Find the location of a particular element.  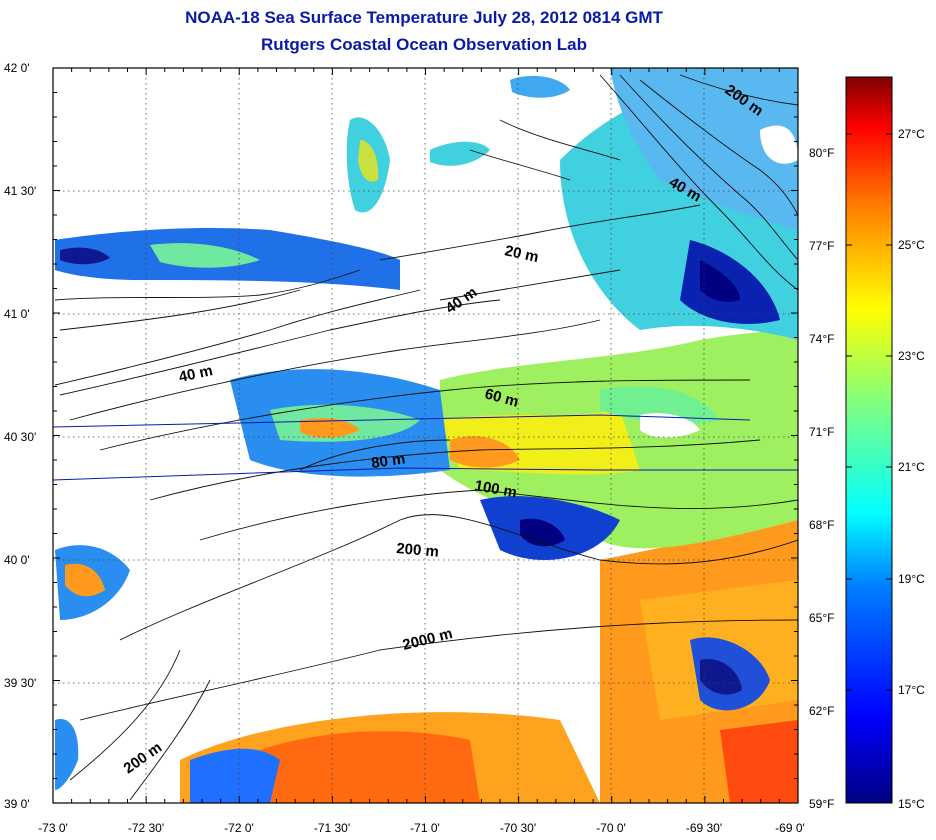

lat-label: 40 30' is located at coordinates (20, 437).